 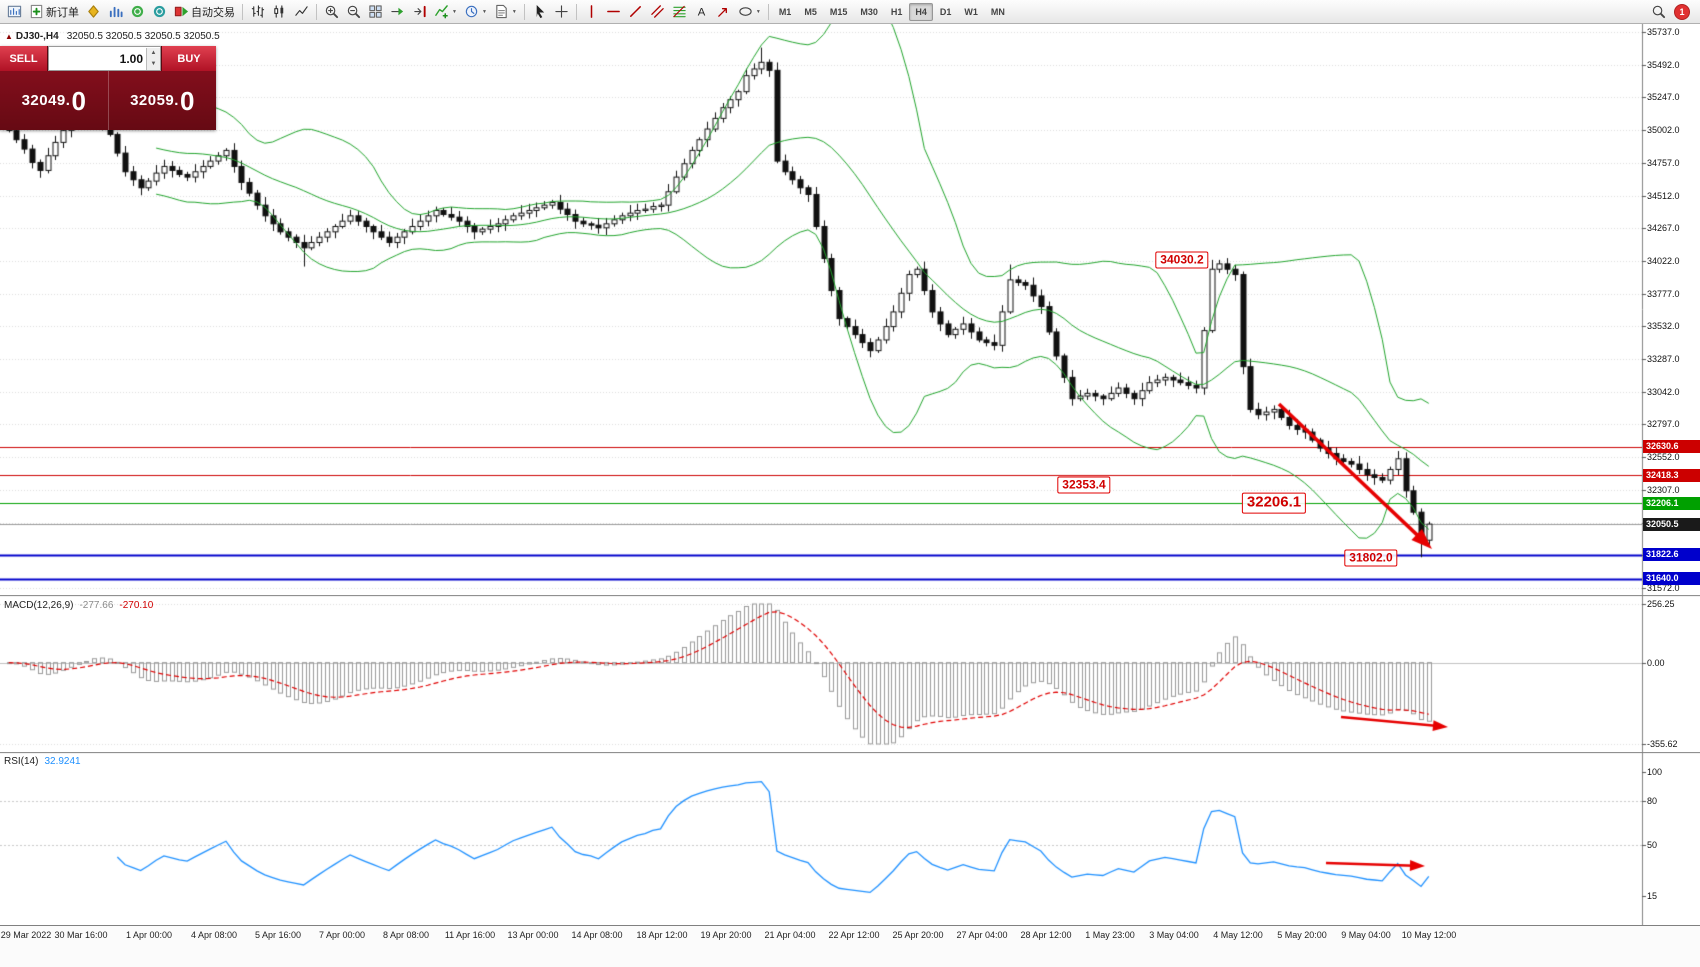 What do you see at coordinates (790, 935) in the screenshot?
I see `time-axis-label: 21 Apr 04:00` at bounding box center [790, 935].